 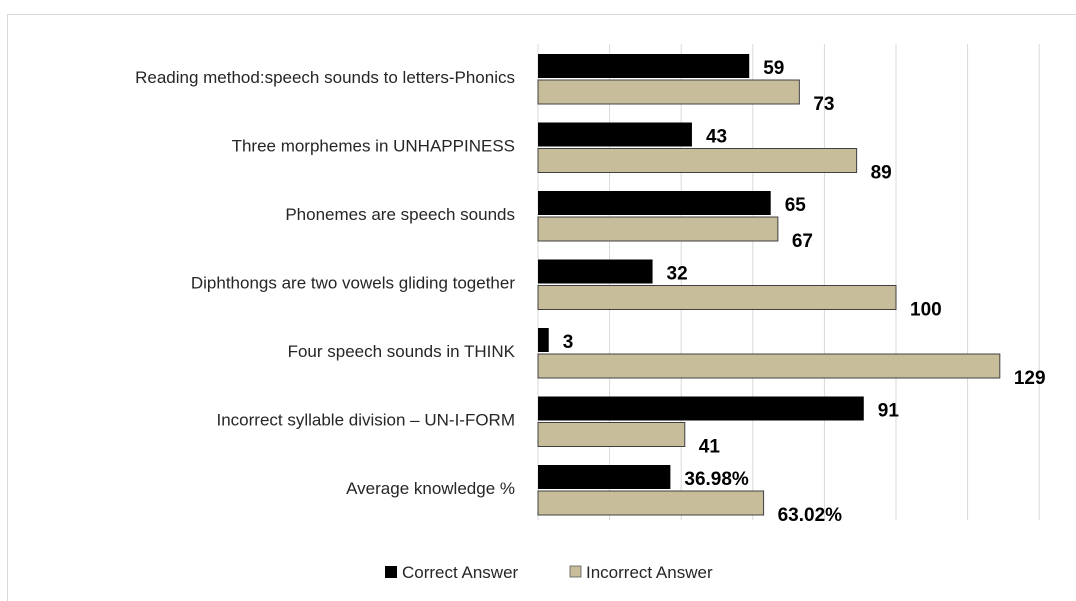 I want to click on value-label-correct: 3, so click(x=568, y=342).